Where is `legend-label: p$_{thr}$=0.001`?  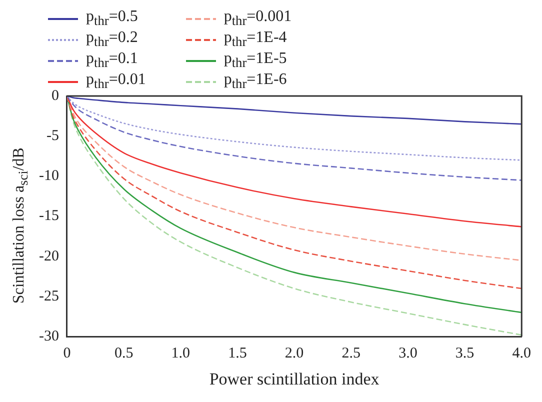
legend-label: p$_{thr}$=0.001 is located at coordinates (258, 19).